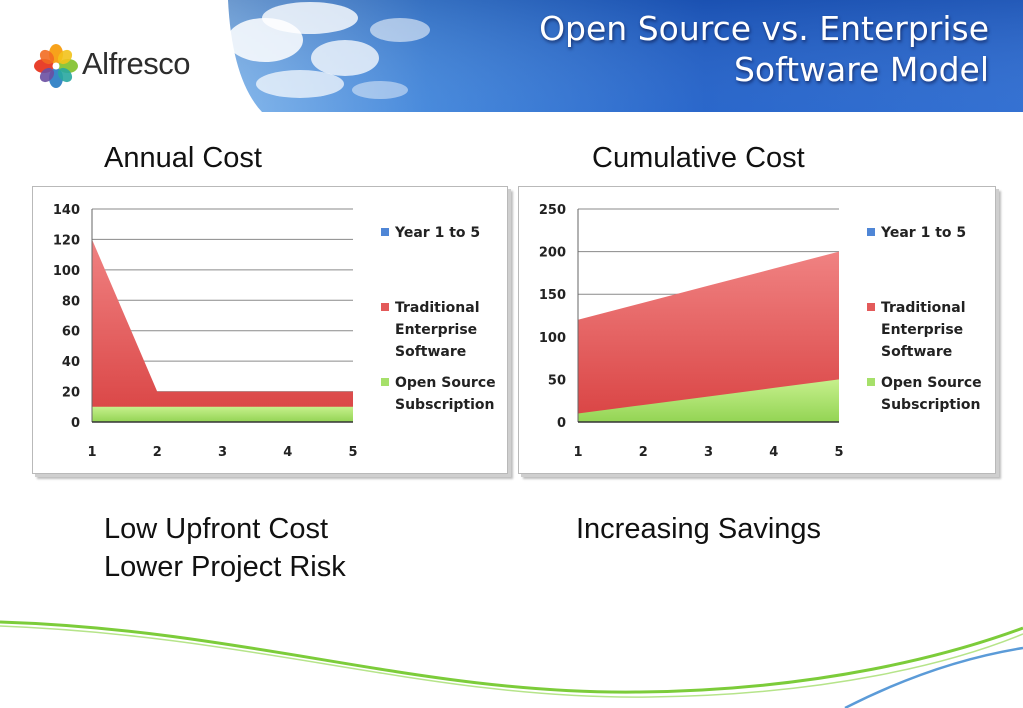 The image size is (1023, 708). Describe the element at coordinates (552, 253) in the screenshot. I see `y-tick-label: 200` at that location.